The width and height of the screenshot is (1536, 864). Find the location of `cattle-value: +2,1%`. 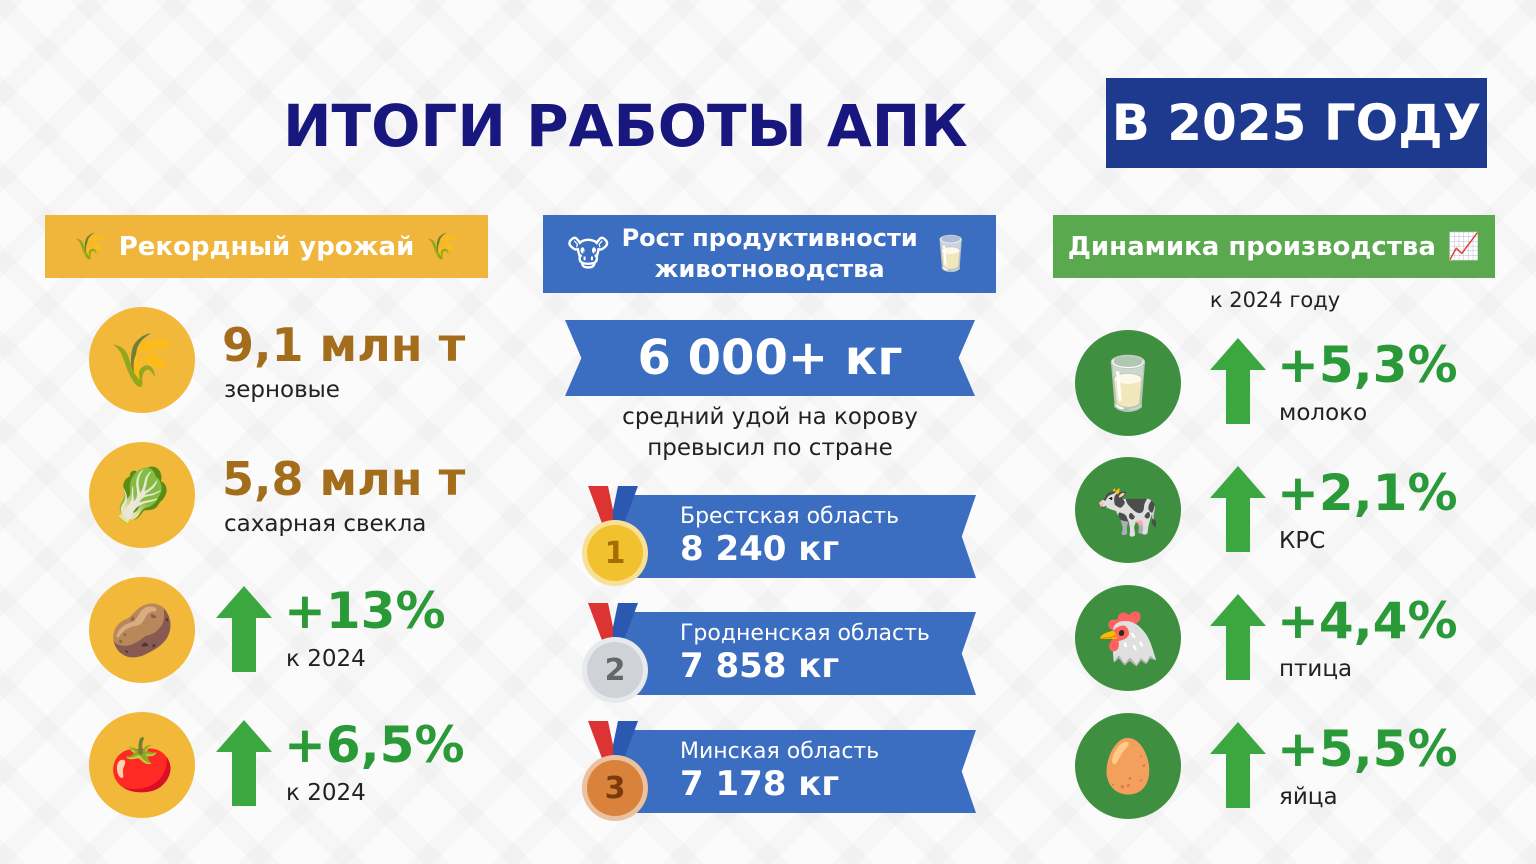

cattle-value: +2,1% is located at coordinates (1367, 493).